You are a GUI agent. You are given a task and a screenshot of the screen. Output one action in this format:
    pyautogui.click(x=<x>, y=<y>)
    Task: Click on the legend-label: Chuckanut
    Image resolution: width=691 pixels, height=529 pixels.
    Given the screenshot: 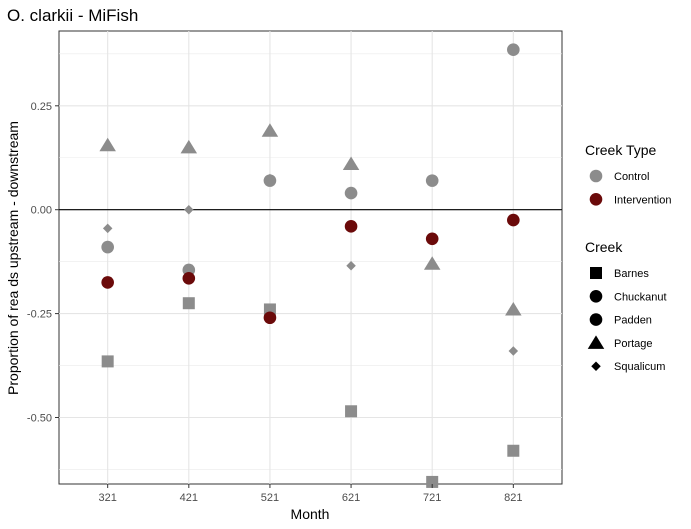 What is the action you would take?
    pyautogui.click(x=640, y=297)
    